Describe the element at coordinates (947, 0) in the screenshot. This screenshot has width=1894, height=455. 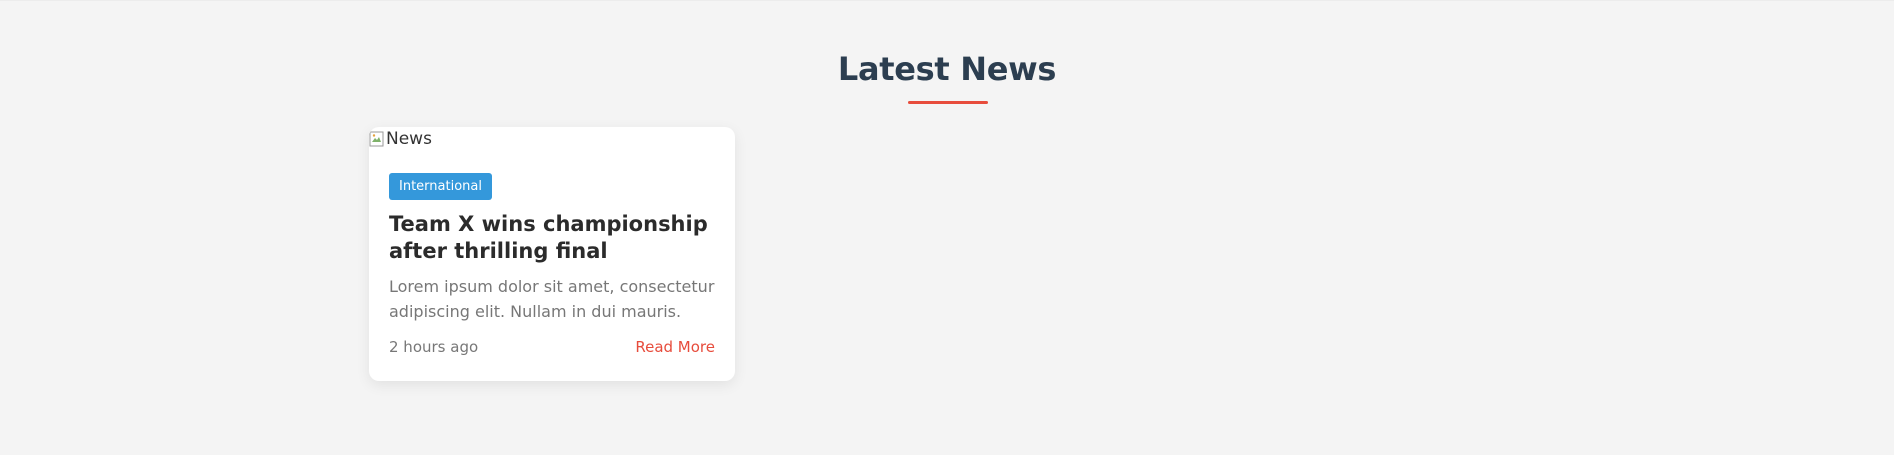
I see `top-divider` at that location.